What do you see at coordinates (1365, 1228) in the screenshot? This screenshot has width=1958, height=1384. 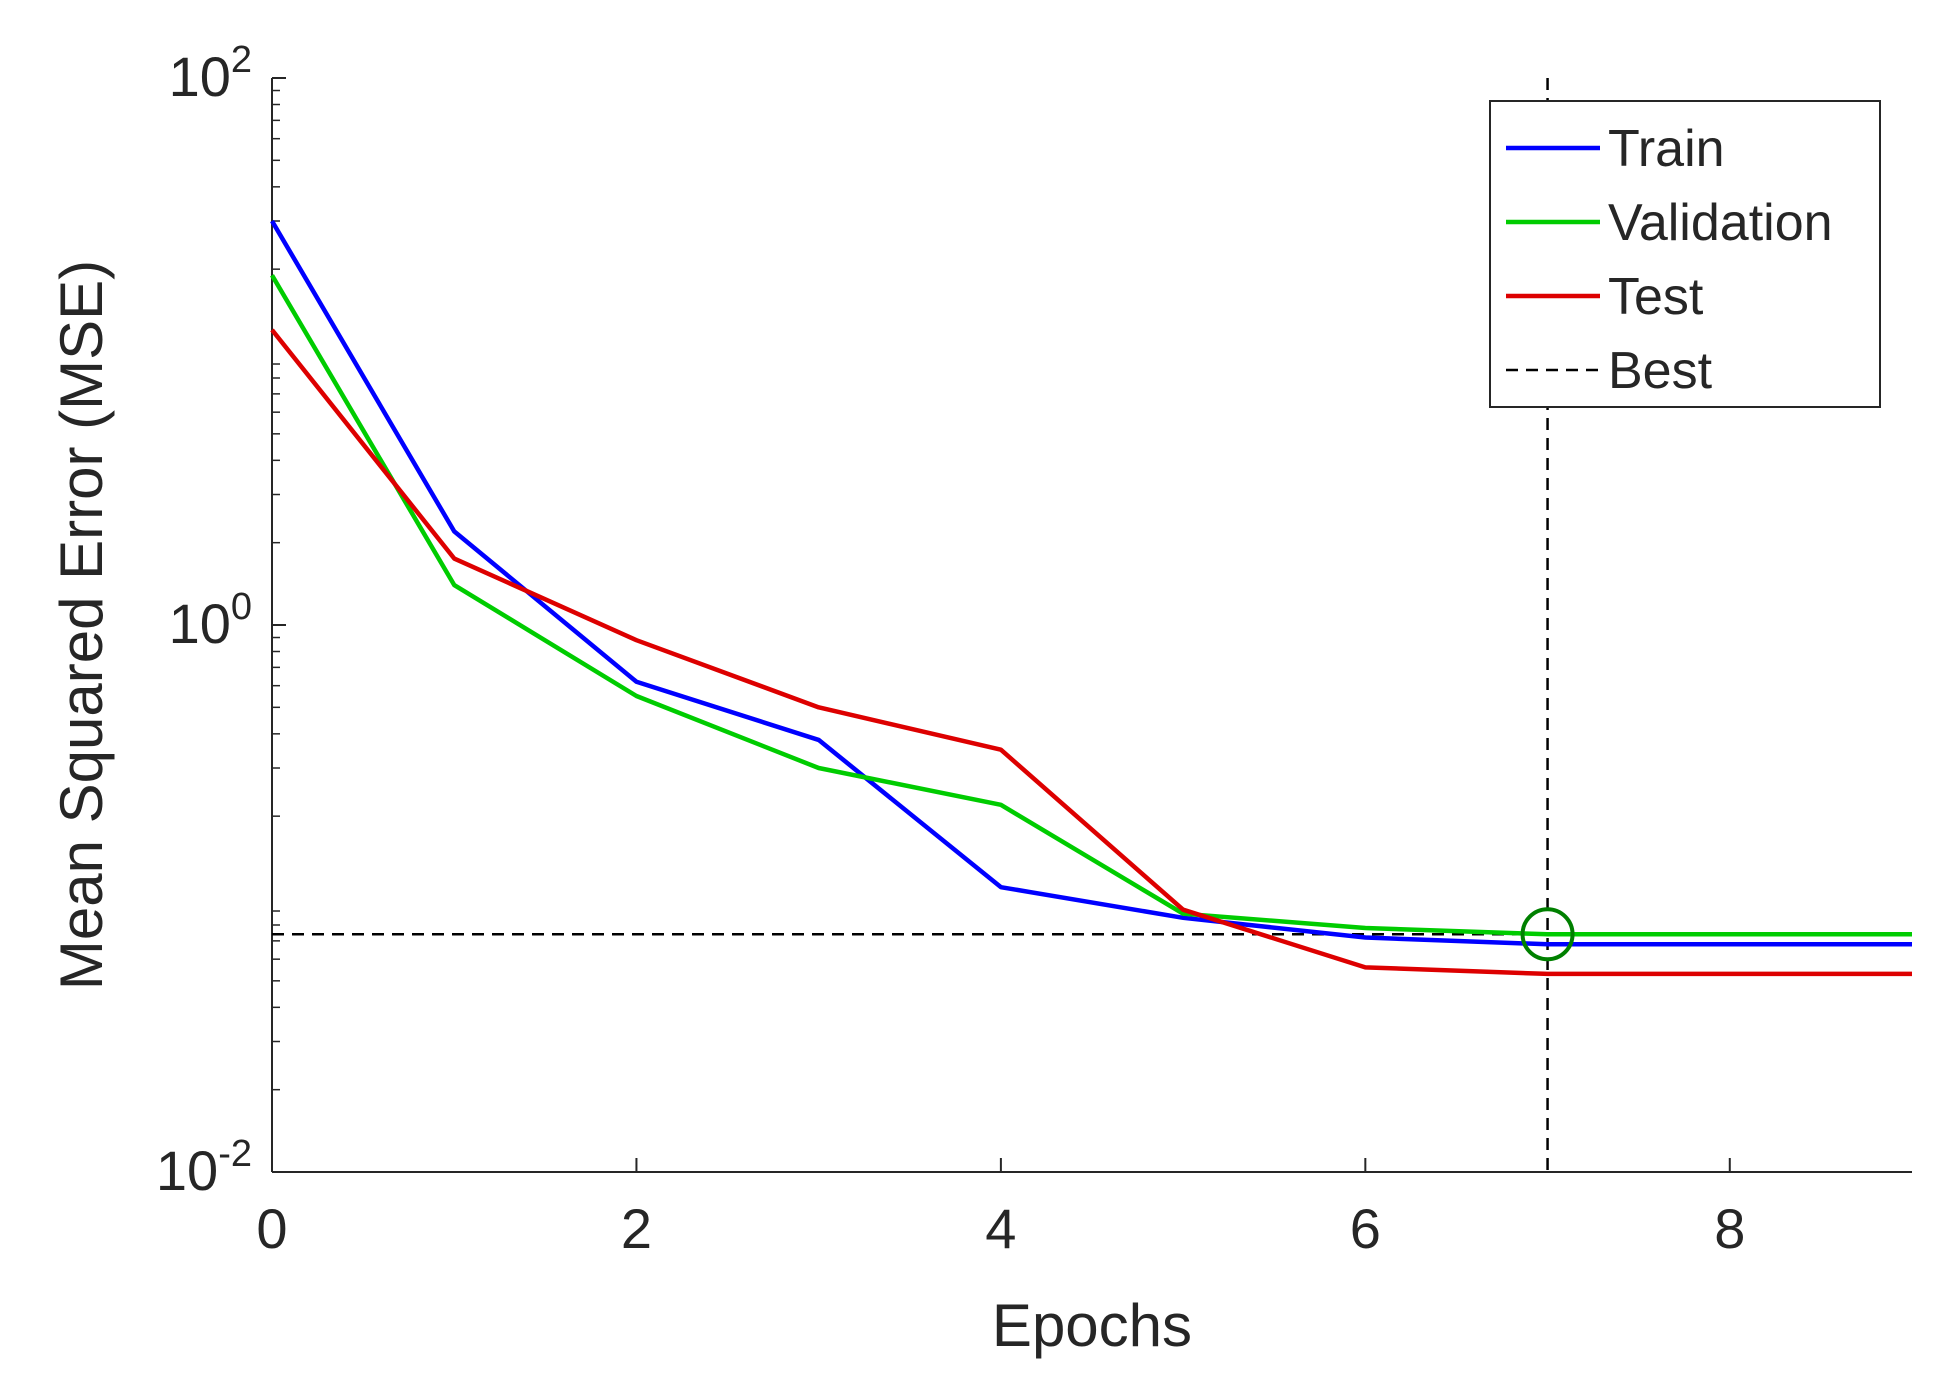 I see `x-tick-label: 6` at bounding box center [1365, 1228].